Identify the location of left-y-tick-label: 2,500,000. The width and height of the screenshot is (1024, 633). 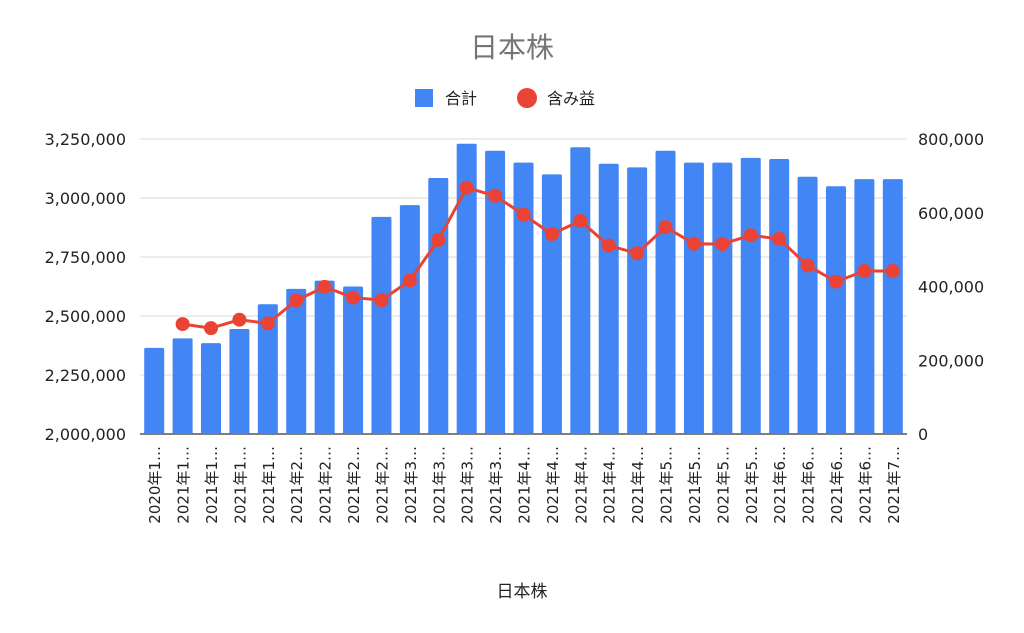
(85, 316).